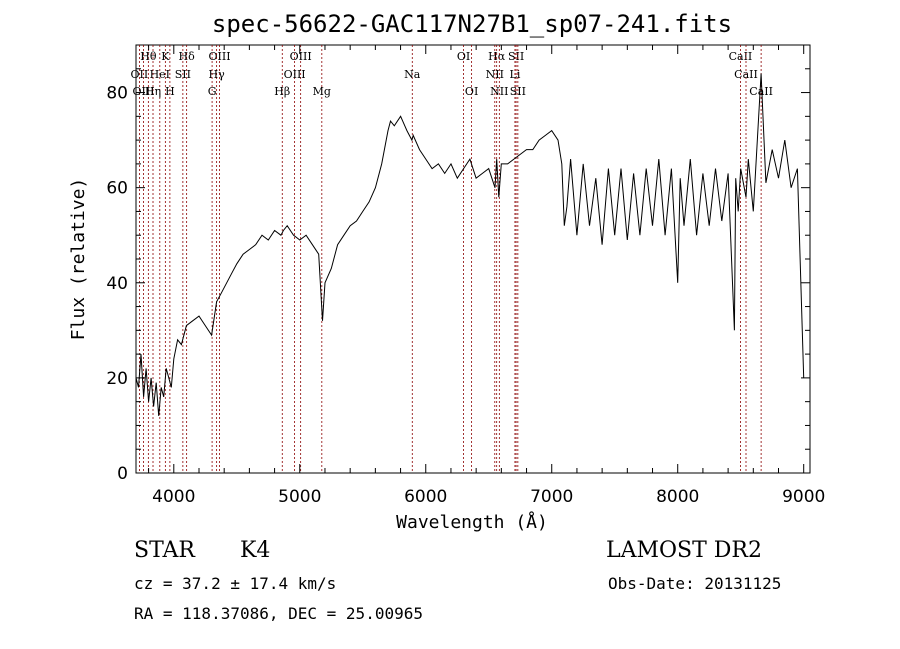 The height and width of the screenshot is (649, 900). What do you see at coordinates (803, 497) in the screenshot?
I see `x-tick-label: 9000` at bounding box center [803, 497].